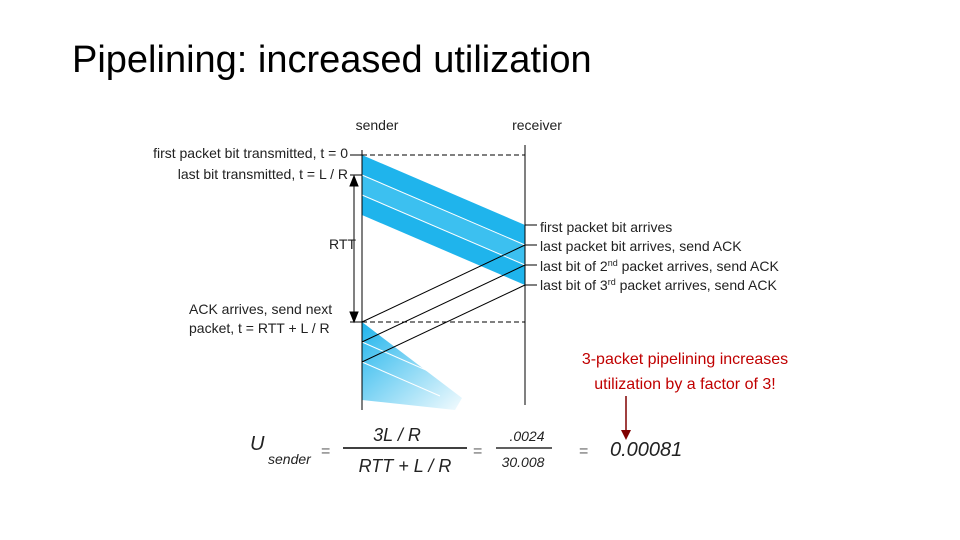 The height and width of the screenshot is (540, 960). What do you see at coordinates (405, 466) in the screenshot?
I see `formula-den: RTT + L / R` at bounding box center [405, 466].